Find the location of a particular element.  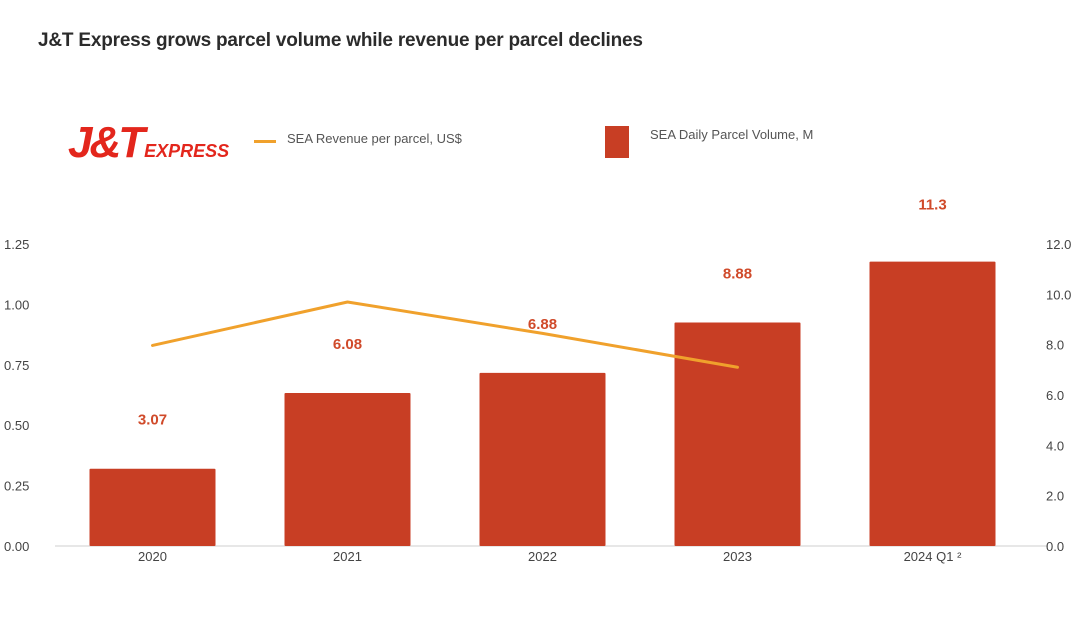

y-left-tick-label: 1.00 is located at coordinates (16, 304).